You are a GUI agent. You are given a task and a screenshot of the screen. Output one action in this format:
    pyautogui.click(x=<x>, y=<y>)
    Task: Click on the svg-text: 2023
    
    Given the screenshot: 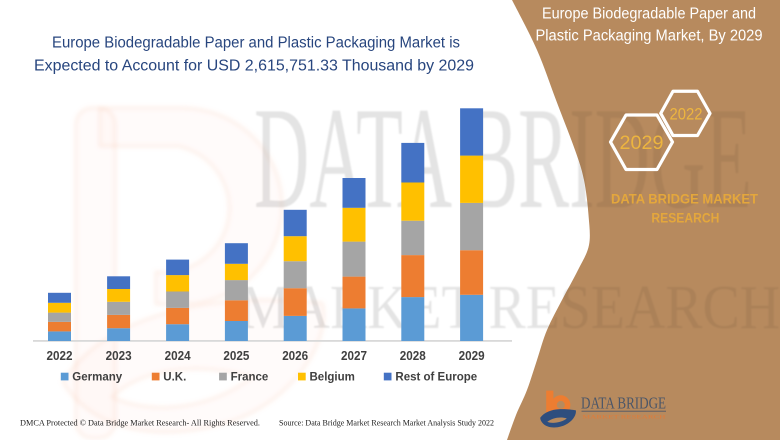 What is the action you would take?
    pyautogui.click(x=119, y=356)
    